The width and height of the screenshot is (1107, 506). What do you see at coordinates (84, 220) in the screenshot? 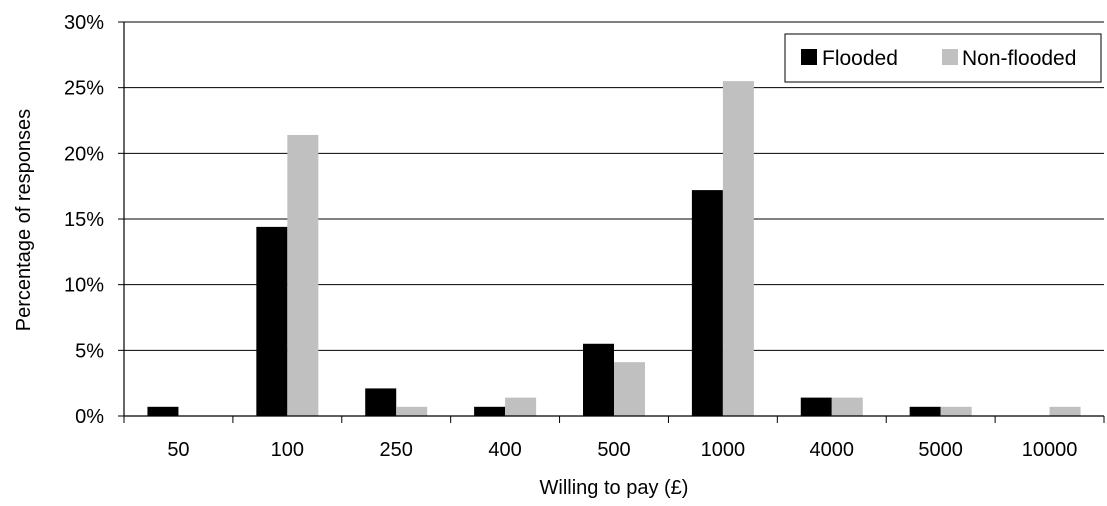
I see `y-tick-label: 15%` at bounding box center [84, 220].